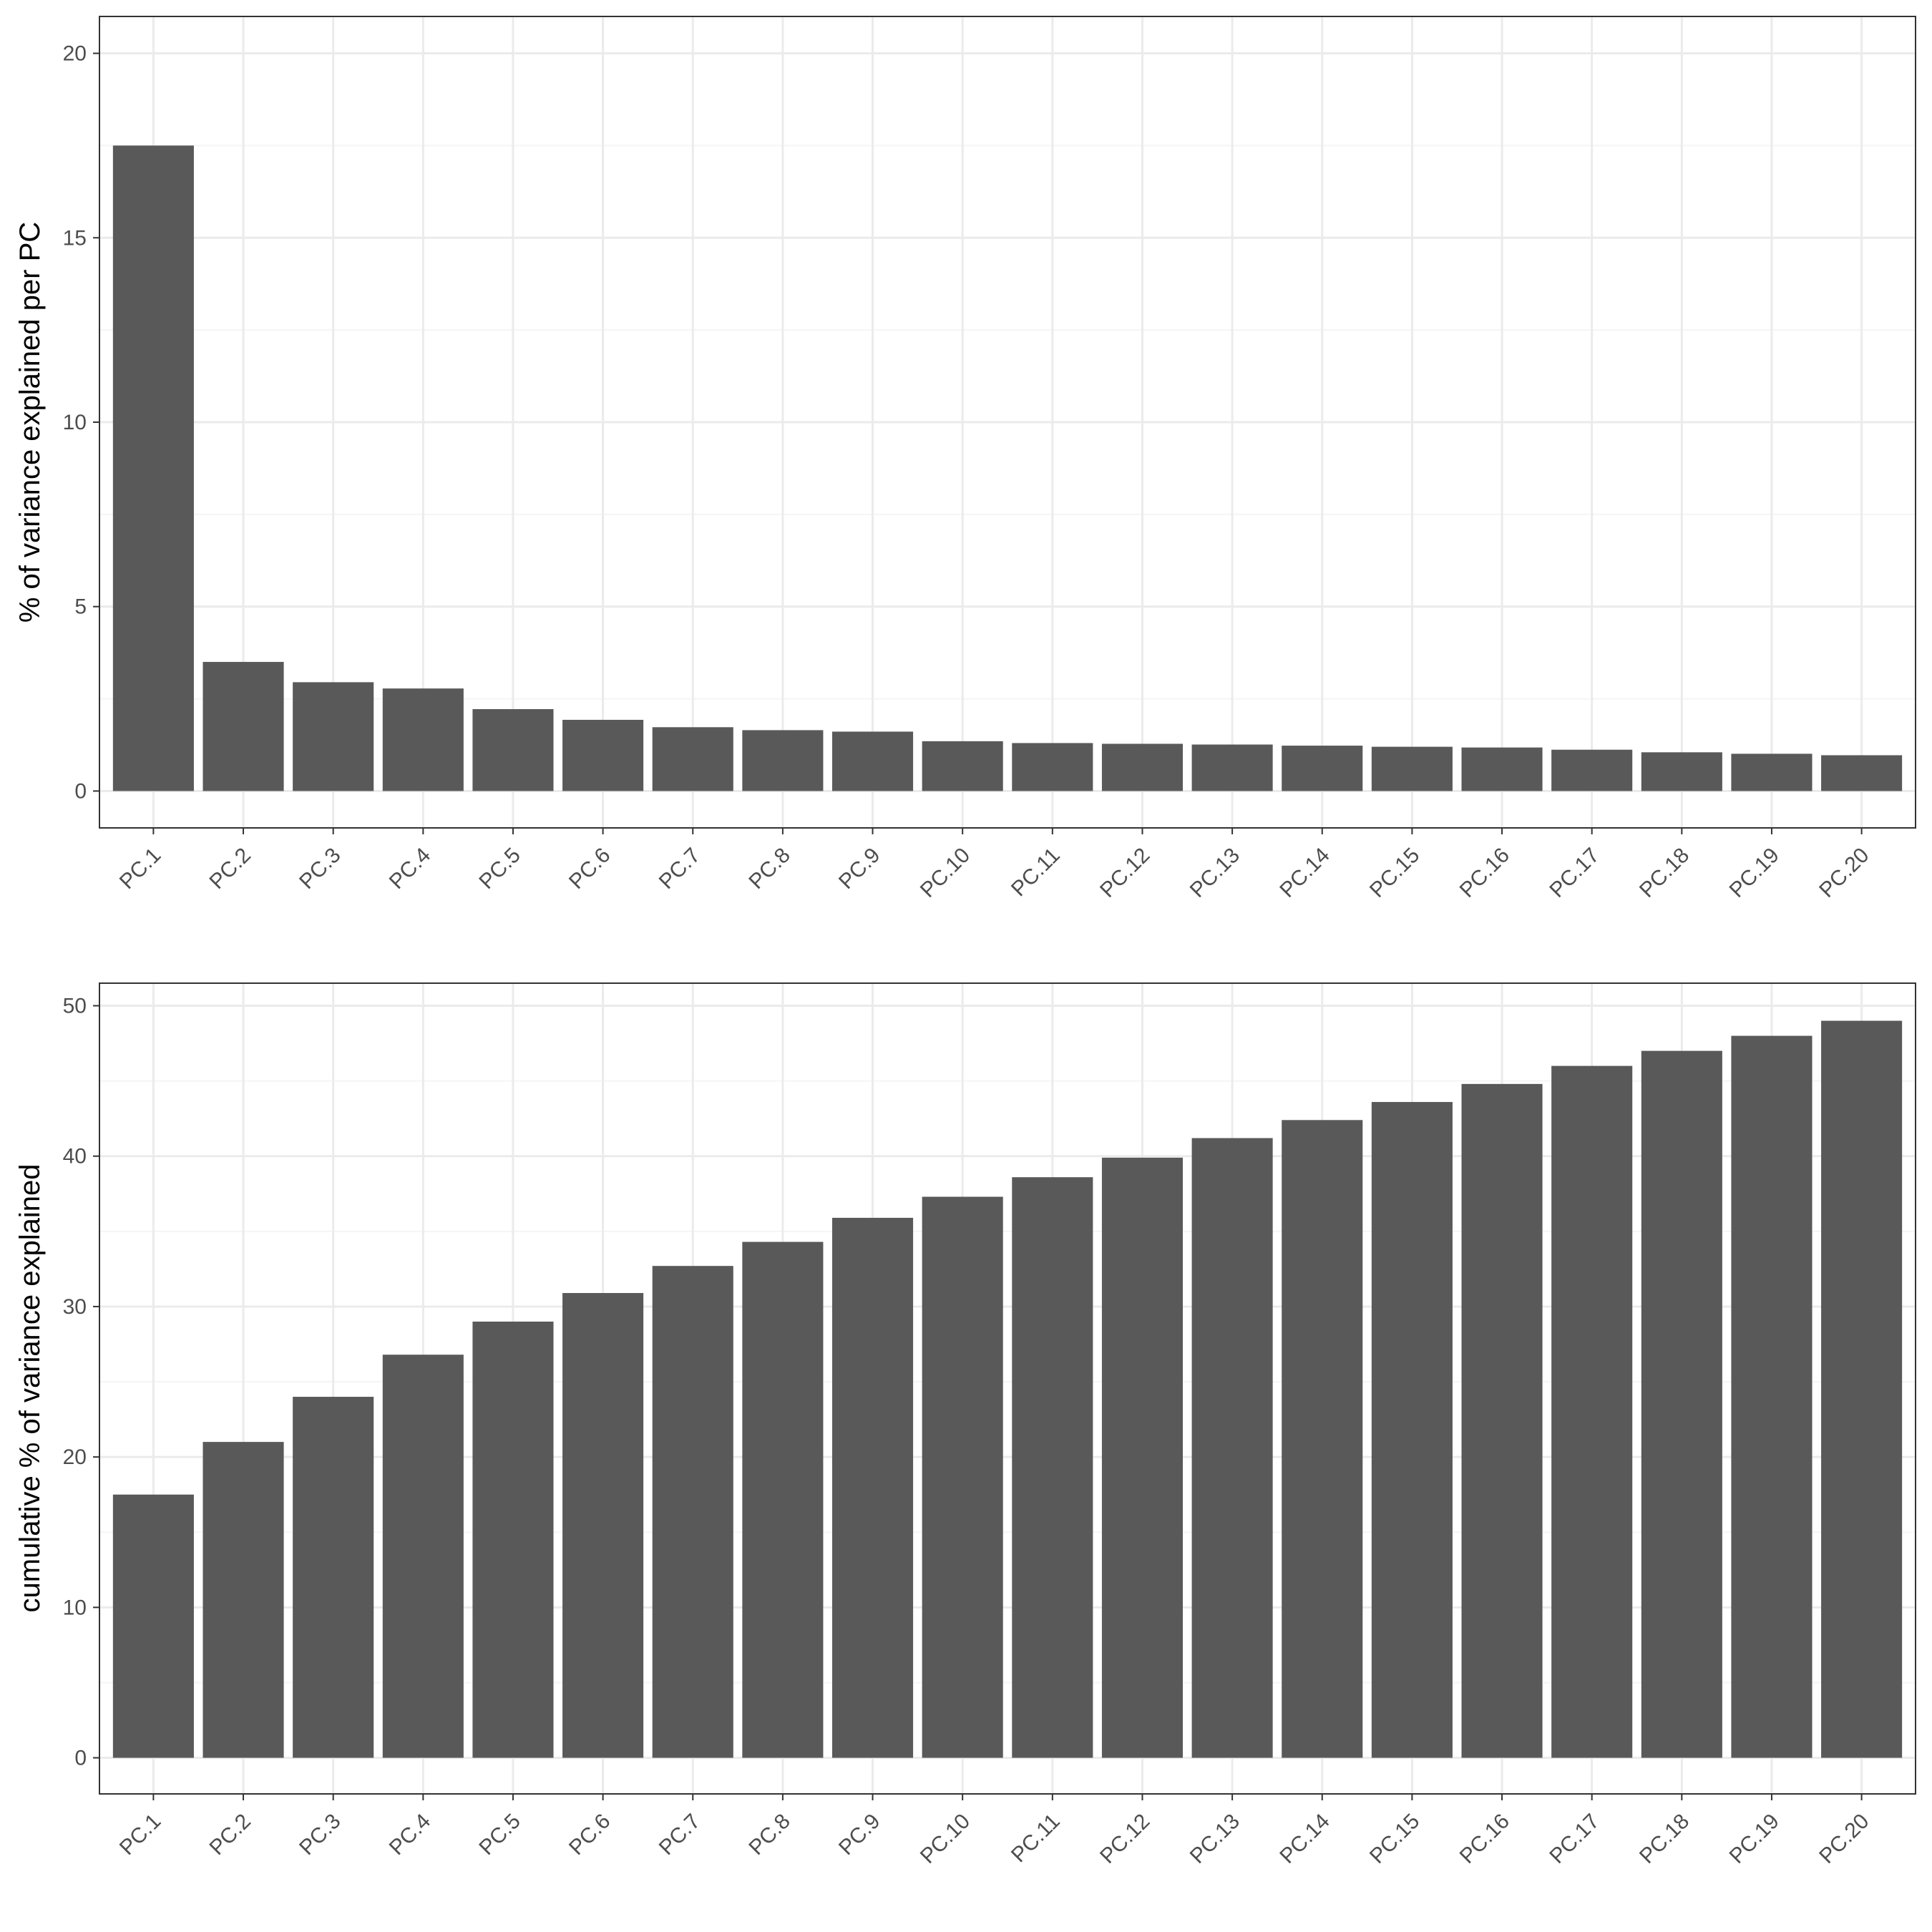 The image size is (1932, 1932). What do you see at coordinates (30, 422) in the screenshot?
I see `y-axis-title: % of variance explained per PC` at bounding box center [30, 422].